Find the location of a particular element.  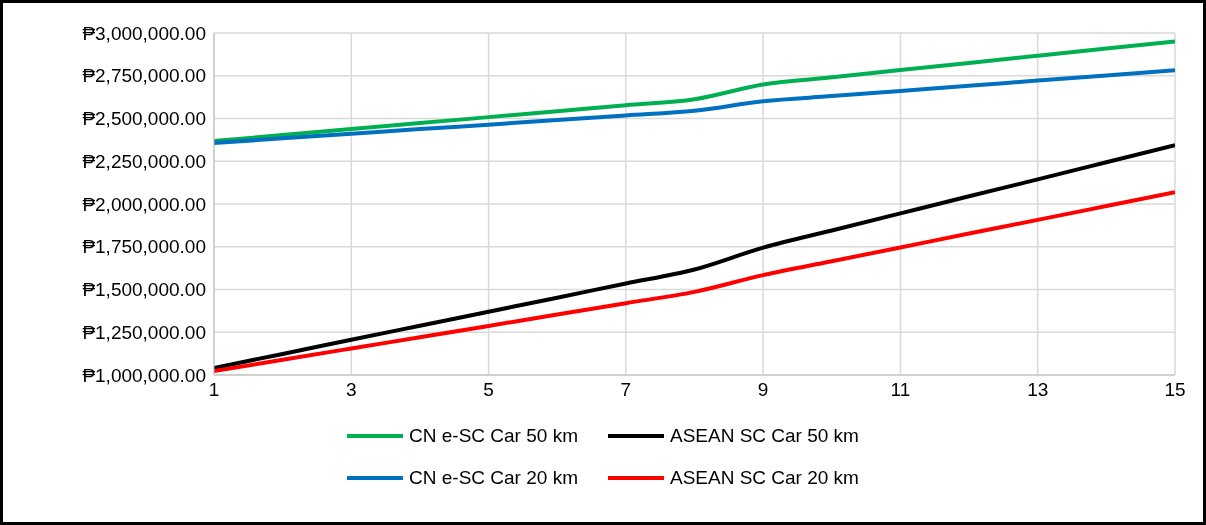

y-tick-label: ₱2,750,000.00 is located at coordinates (144, 76).